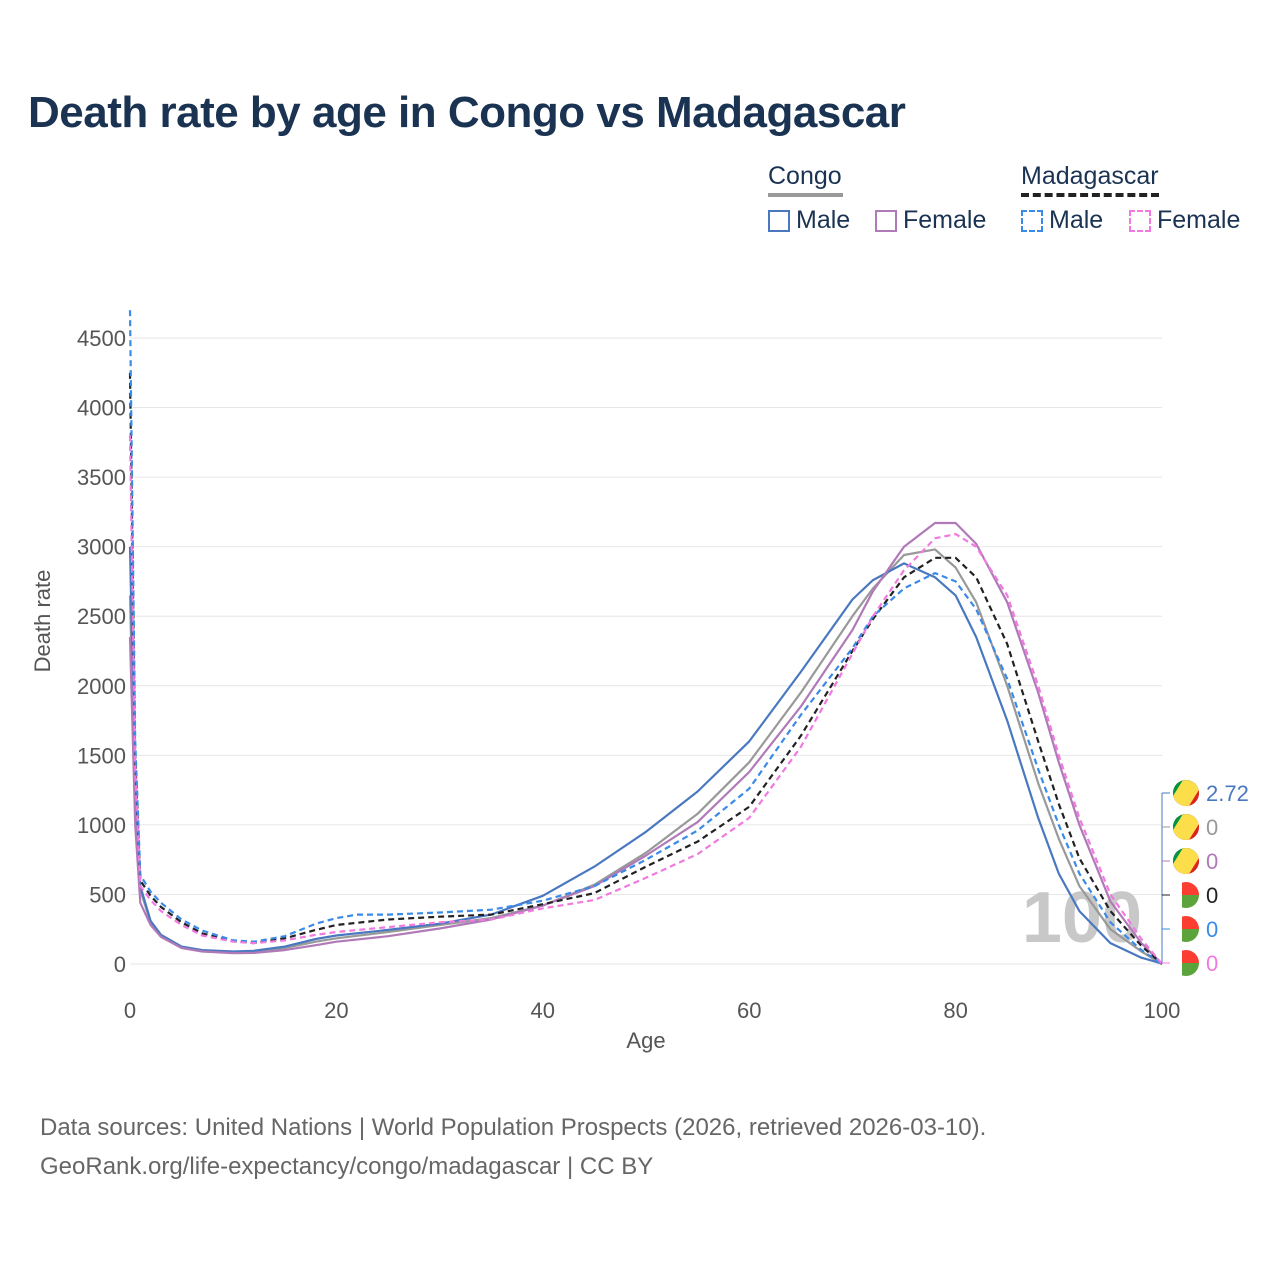  I want to click on end-value-label: 2.72, so click(1227, 793).